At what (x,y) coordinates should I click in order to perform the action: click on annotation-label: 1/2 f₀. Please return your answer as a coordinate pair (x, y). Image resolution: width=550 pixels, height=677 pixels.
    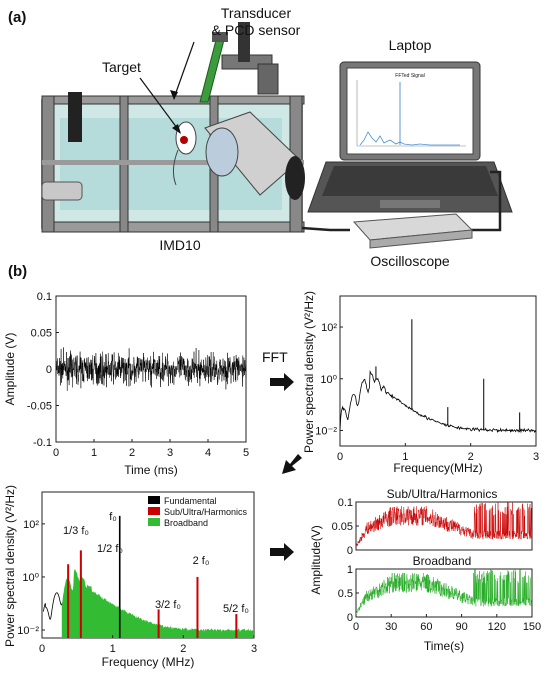
    Looking at the image, I should click on (110, 549).